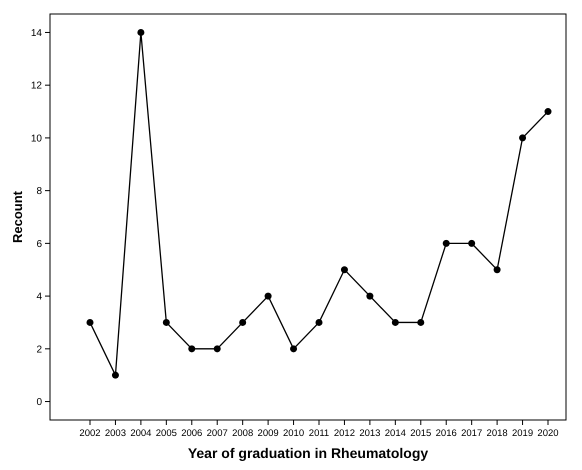 The width and height of the screenshot is (582, 470). Describe the element at coordinates (217, 433) in the screenshot. I see `x-tick-label: 2007` at that location.